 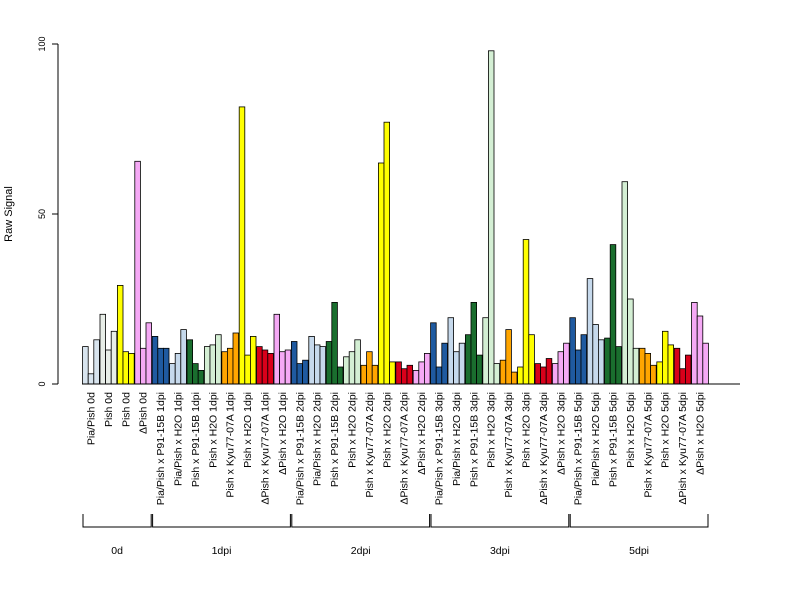 What do you see at coordinates (500, 551) in the screenshot?
I see `group-label: 3dpi` at bounding box center [500, 551].